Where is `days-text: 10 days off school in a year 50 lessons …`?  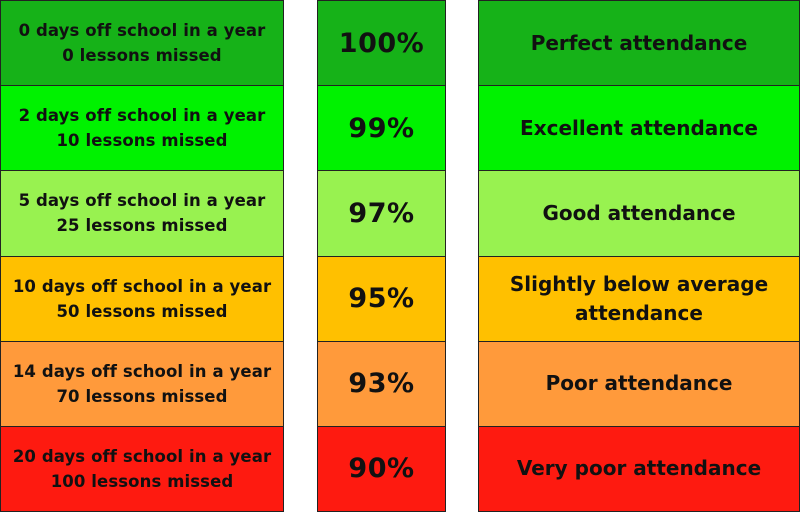 days-text: 10 days off school in a year 50 lessons … is located at coordinates (142, 299).